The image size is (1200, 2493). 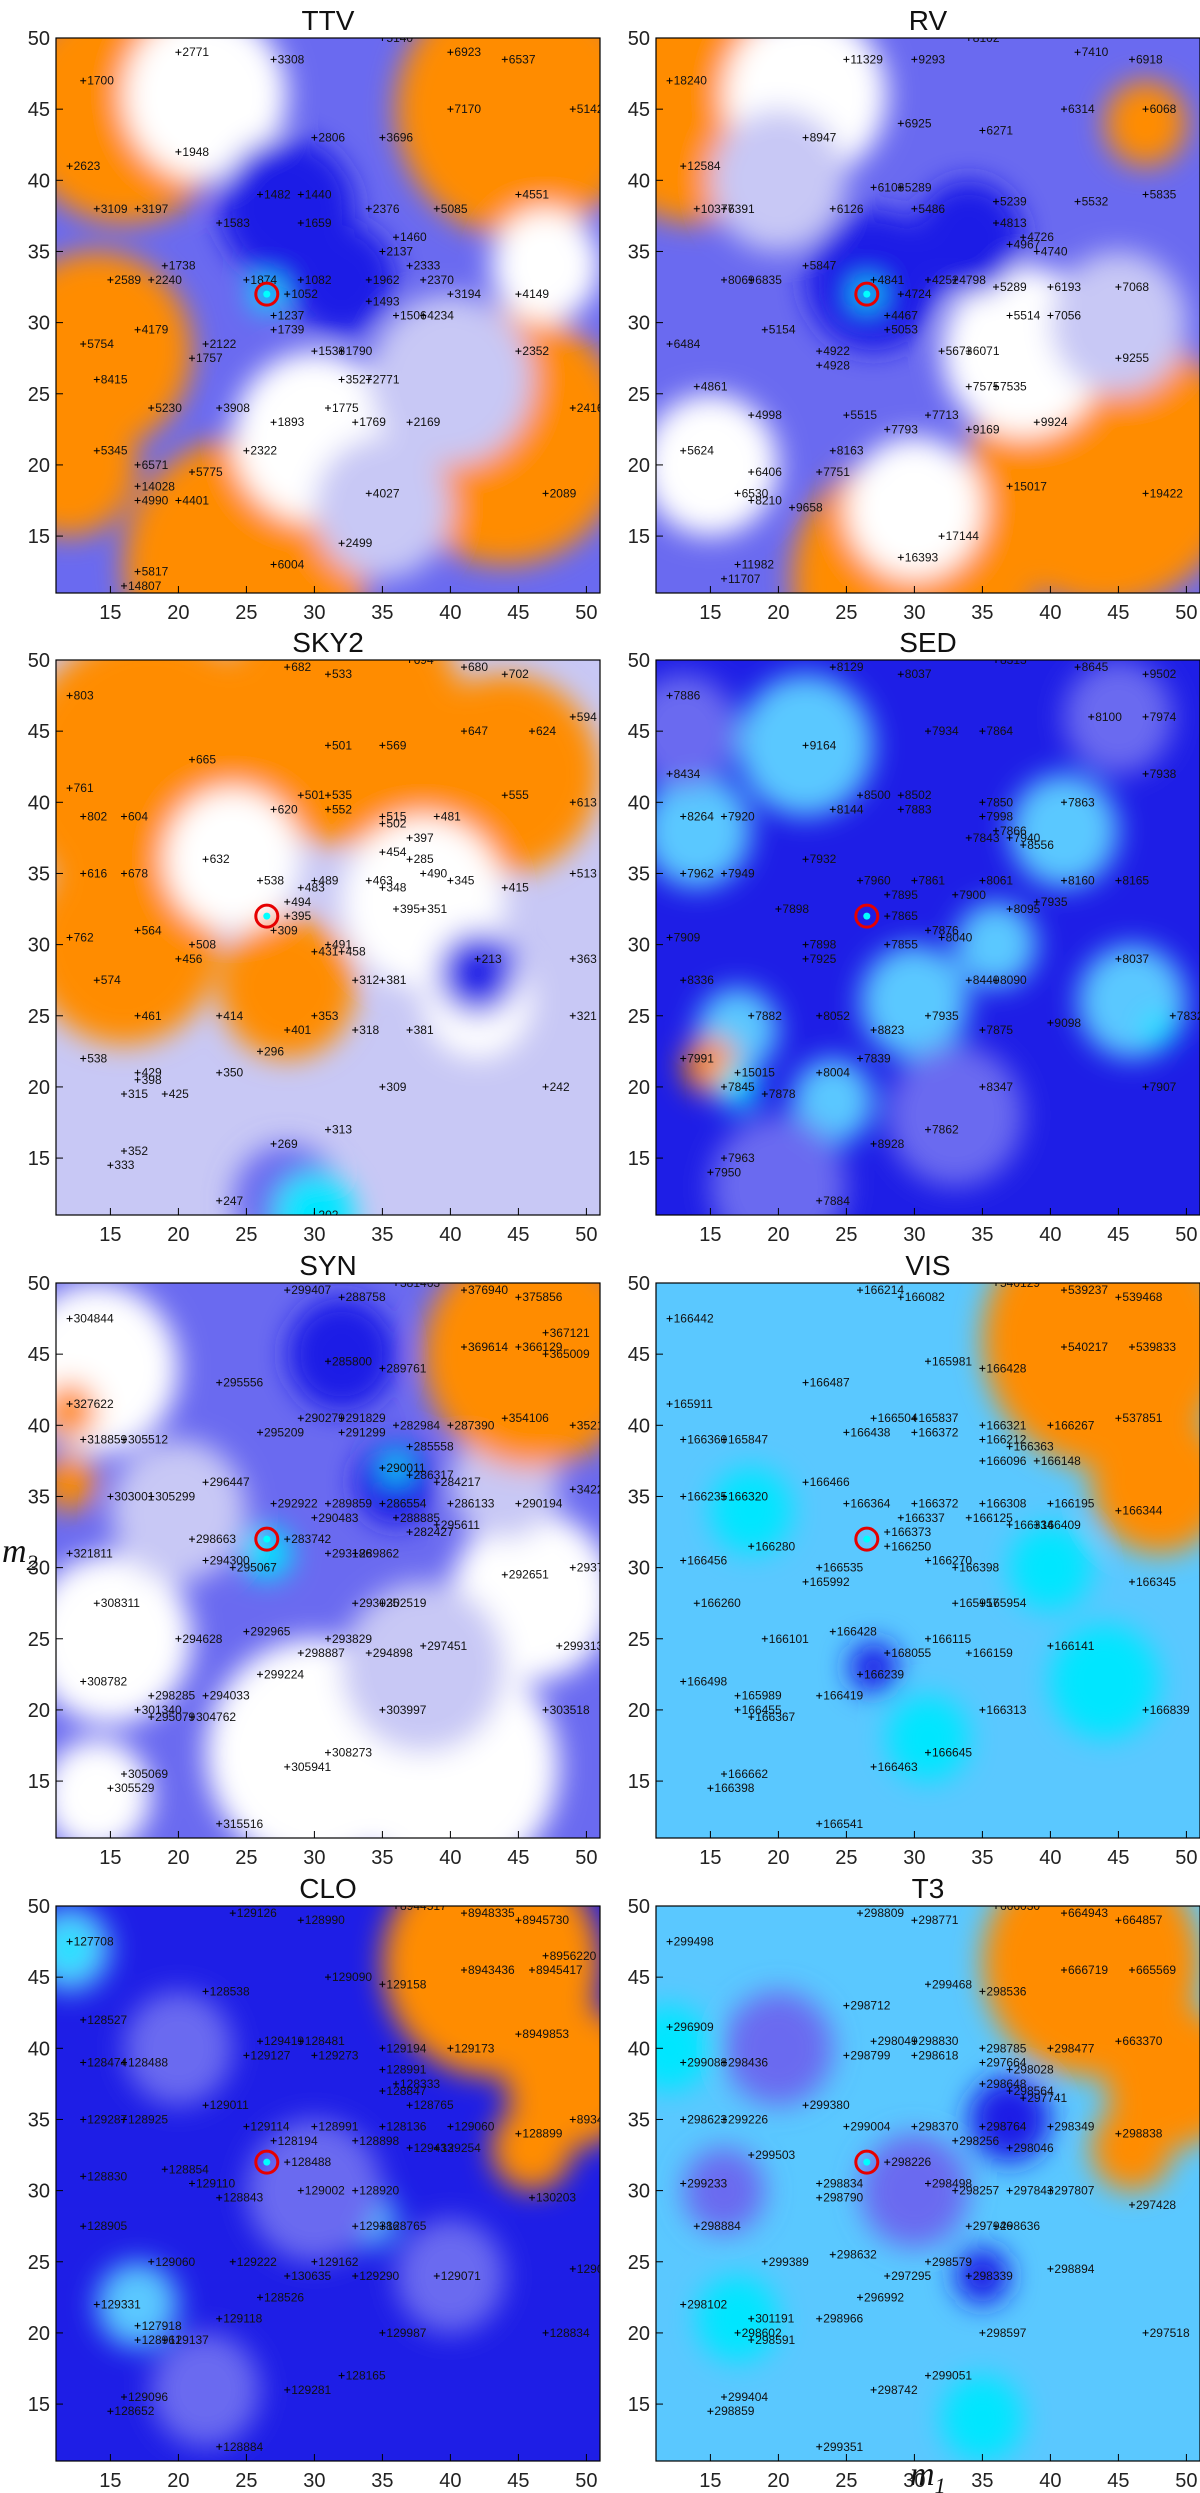 What do you see at coordinates (952, 2262) in the screenshot?
I see `data-point-label: 298579` at bounding box center [952, 2262].